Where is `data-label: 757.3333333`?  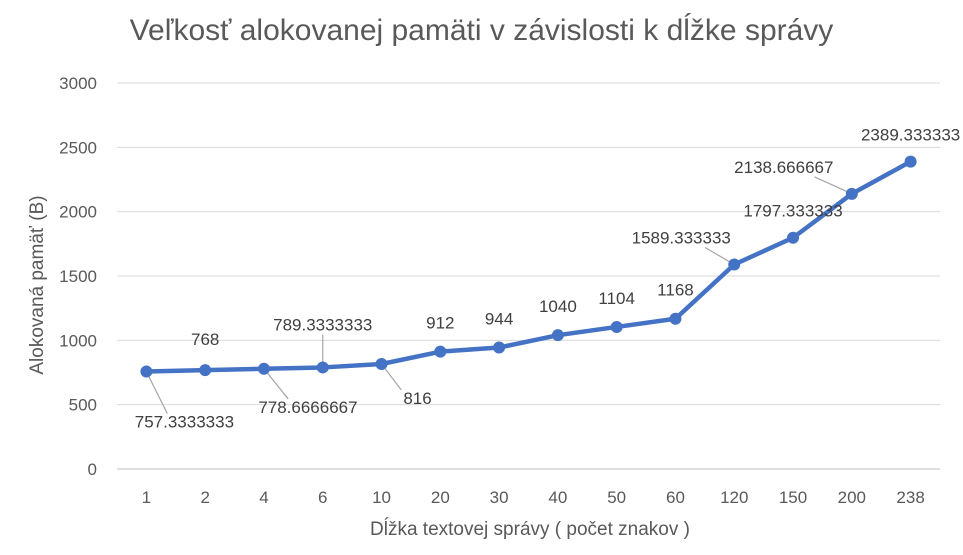 data-label: 757.3333333 is located at coordinates (184, 422).